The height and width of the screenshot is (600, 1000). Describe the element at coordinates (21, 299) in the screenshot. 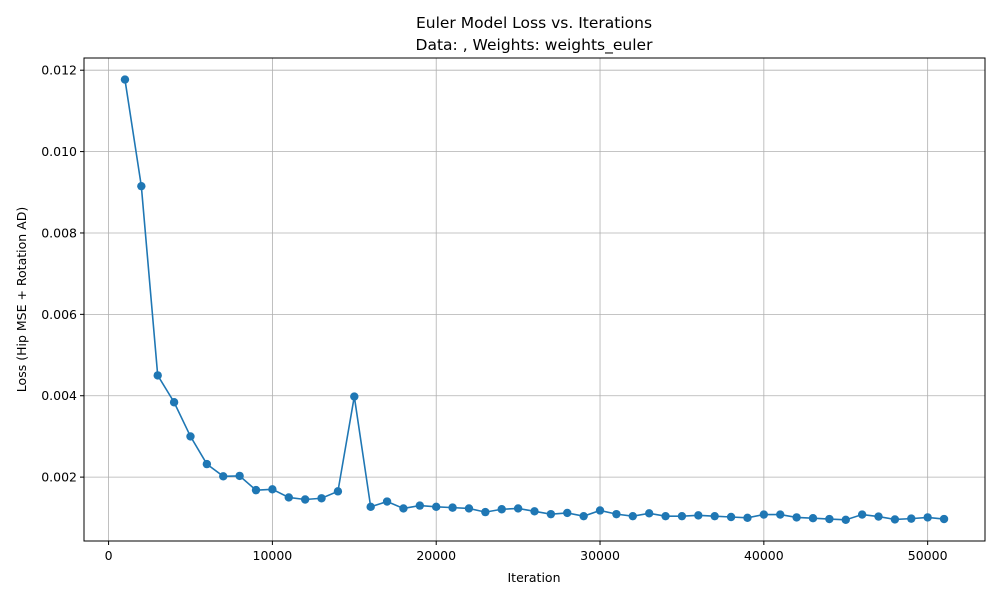

I see `y-axis-label: Loss (Hip MSE + Rotation AD)` at that location.